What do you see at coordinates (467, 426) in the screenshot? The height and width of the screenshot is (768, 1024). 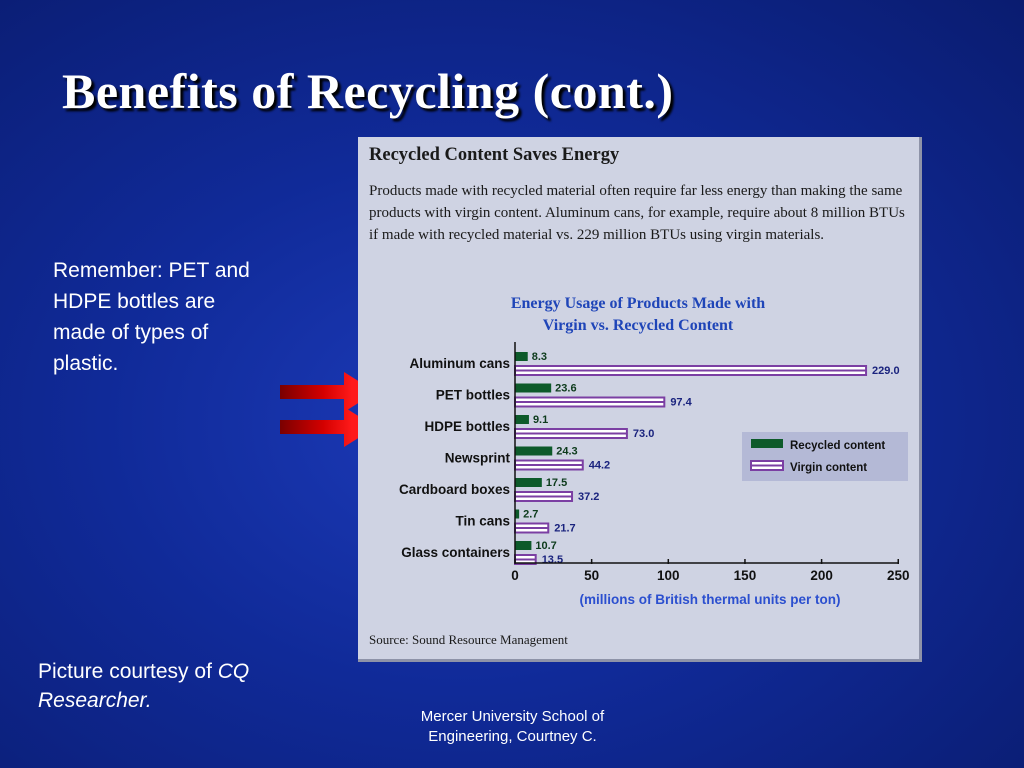 I see `category-label: HDPE bottles` at bounding box center [467, 426].